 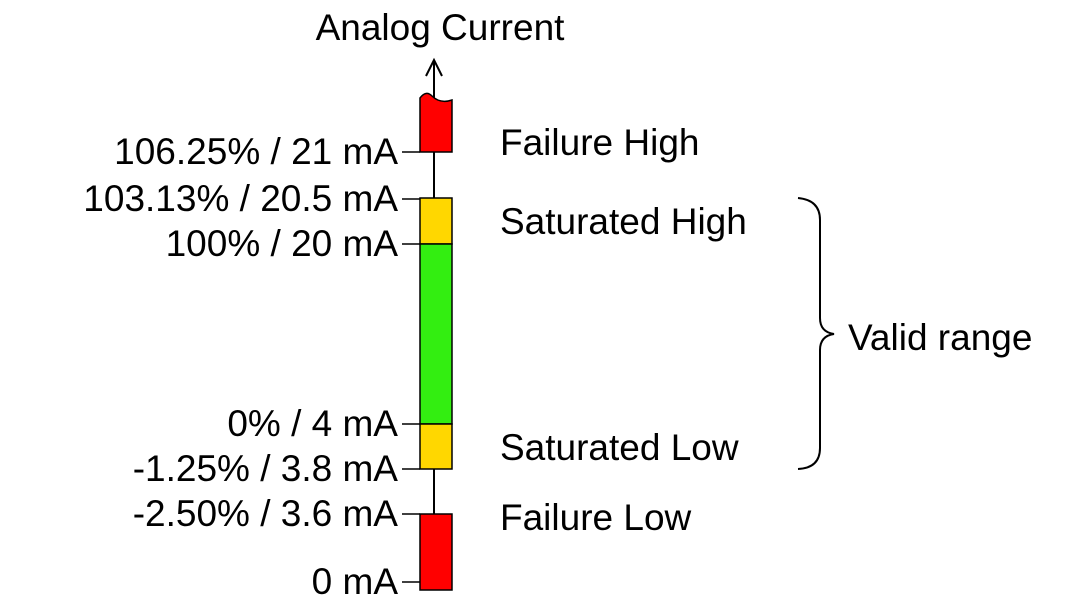 I want to click on failure-low-segment, so click(x=436, y=552).